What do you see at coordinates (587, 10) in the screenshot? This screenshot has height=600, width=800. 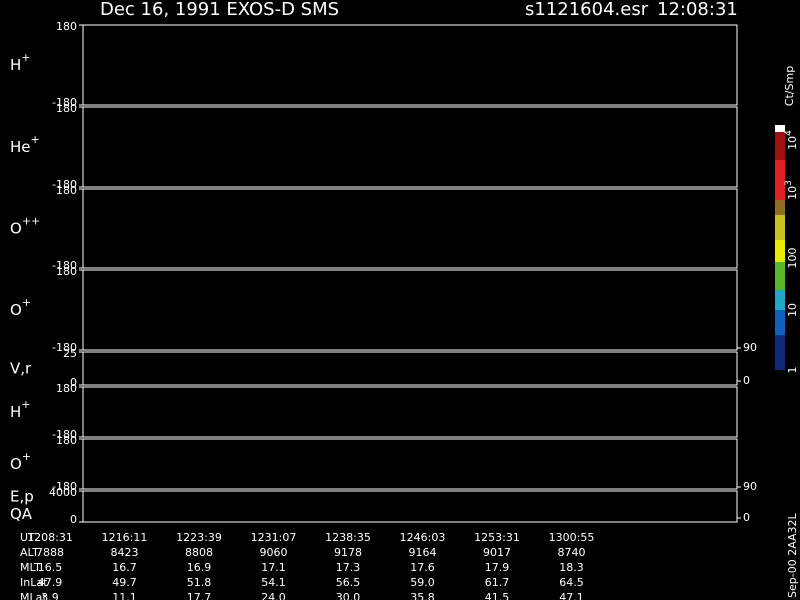 I see `file-name: s1121604.esr` at bounding box center [587, 10].